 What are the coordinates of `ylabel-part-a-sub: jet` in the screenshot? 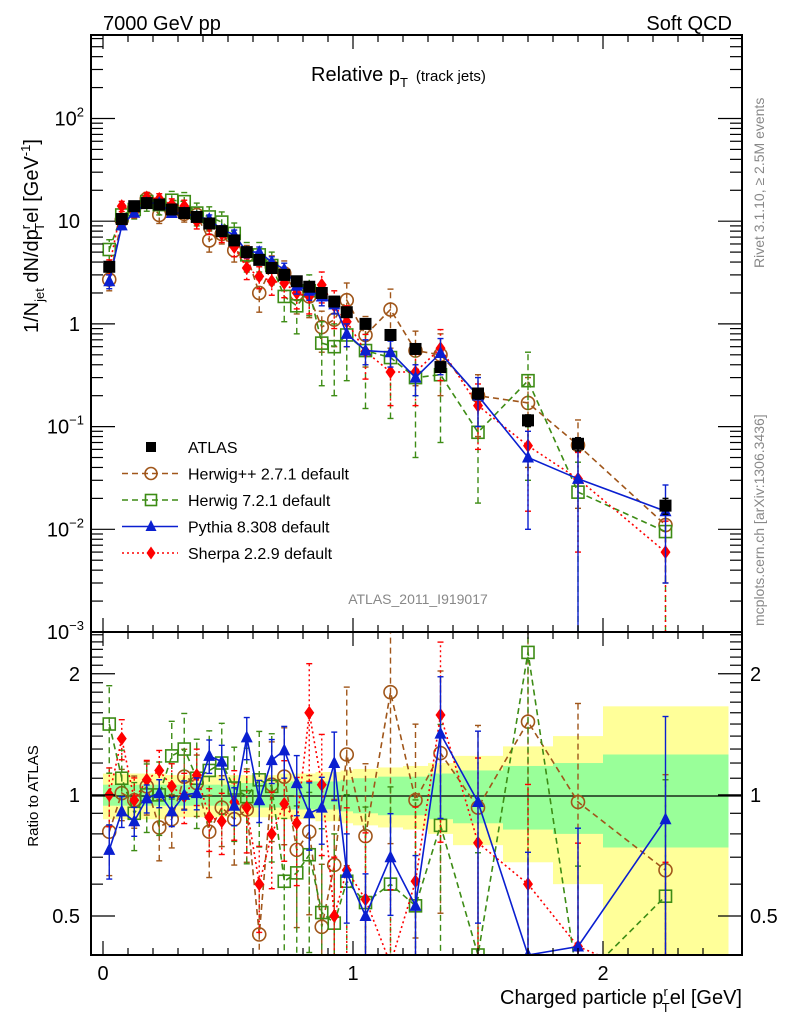 It's located at (39, 295).